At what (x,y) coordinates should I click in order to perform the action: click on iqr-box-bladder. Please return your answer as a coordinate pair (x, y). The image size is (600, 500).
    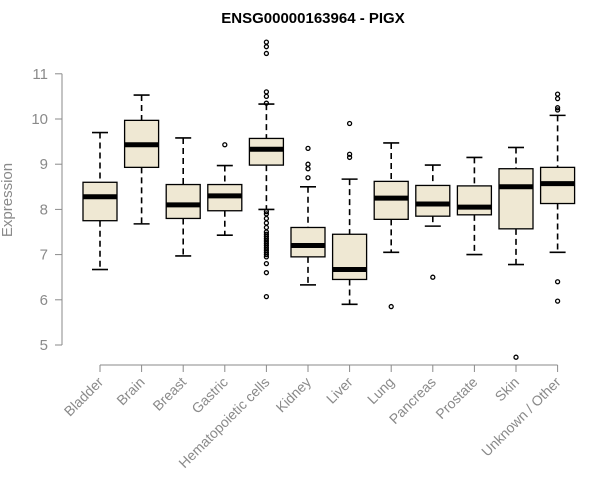
    Looking at the image, I should click on (100, 201).